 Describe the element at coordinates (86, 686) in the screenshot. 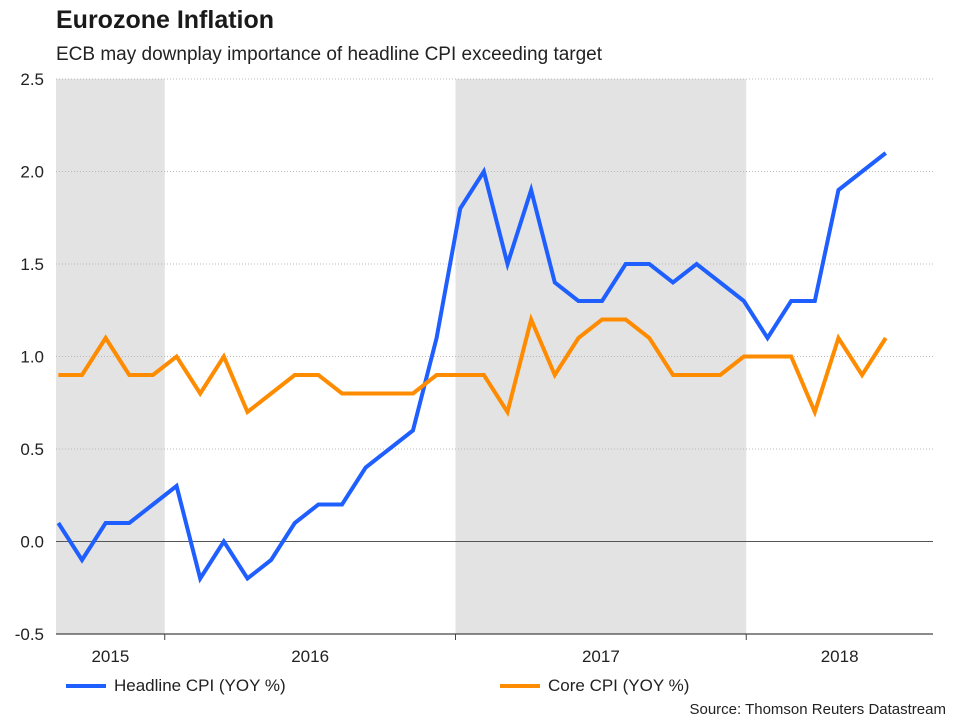

I see `legend-swatch-headline` at that location.